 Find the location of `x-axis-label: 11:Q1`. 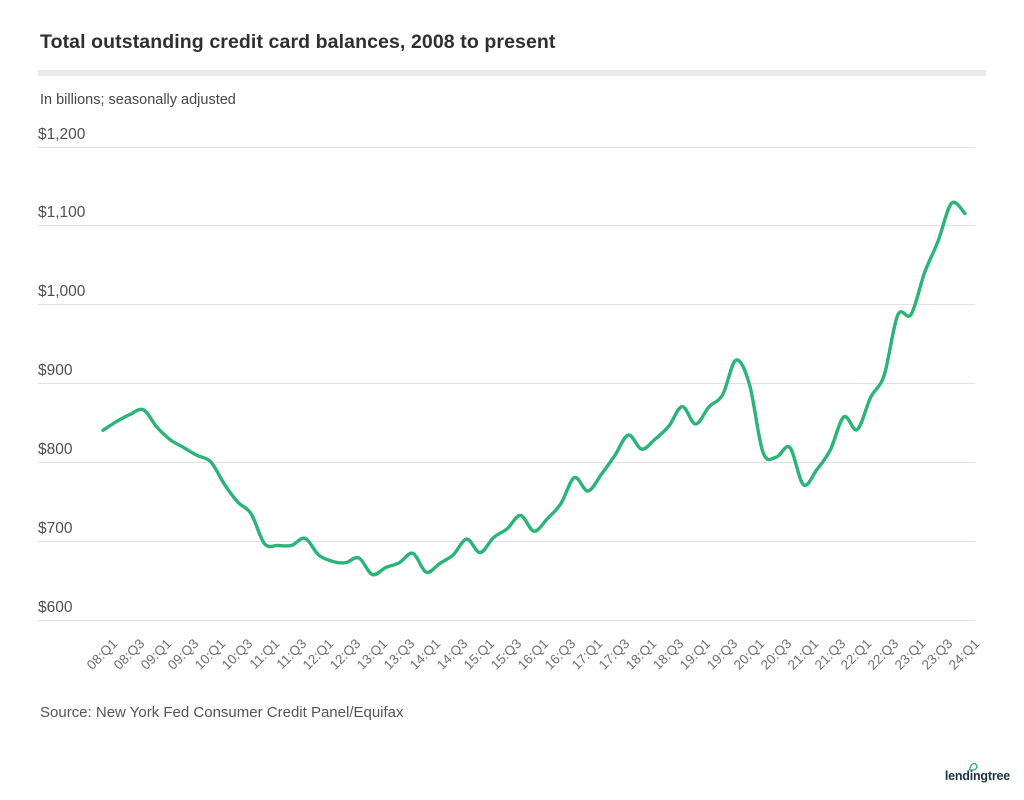

x-axis-label: 11:Q1 is located at coordinates (264, 654).